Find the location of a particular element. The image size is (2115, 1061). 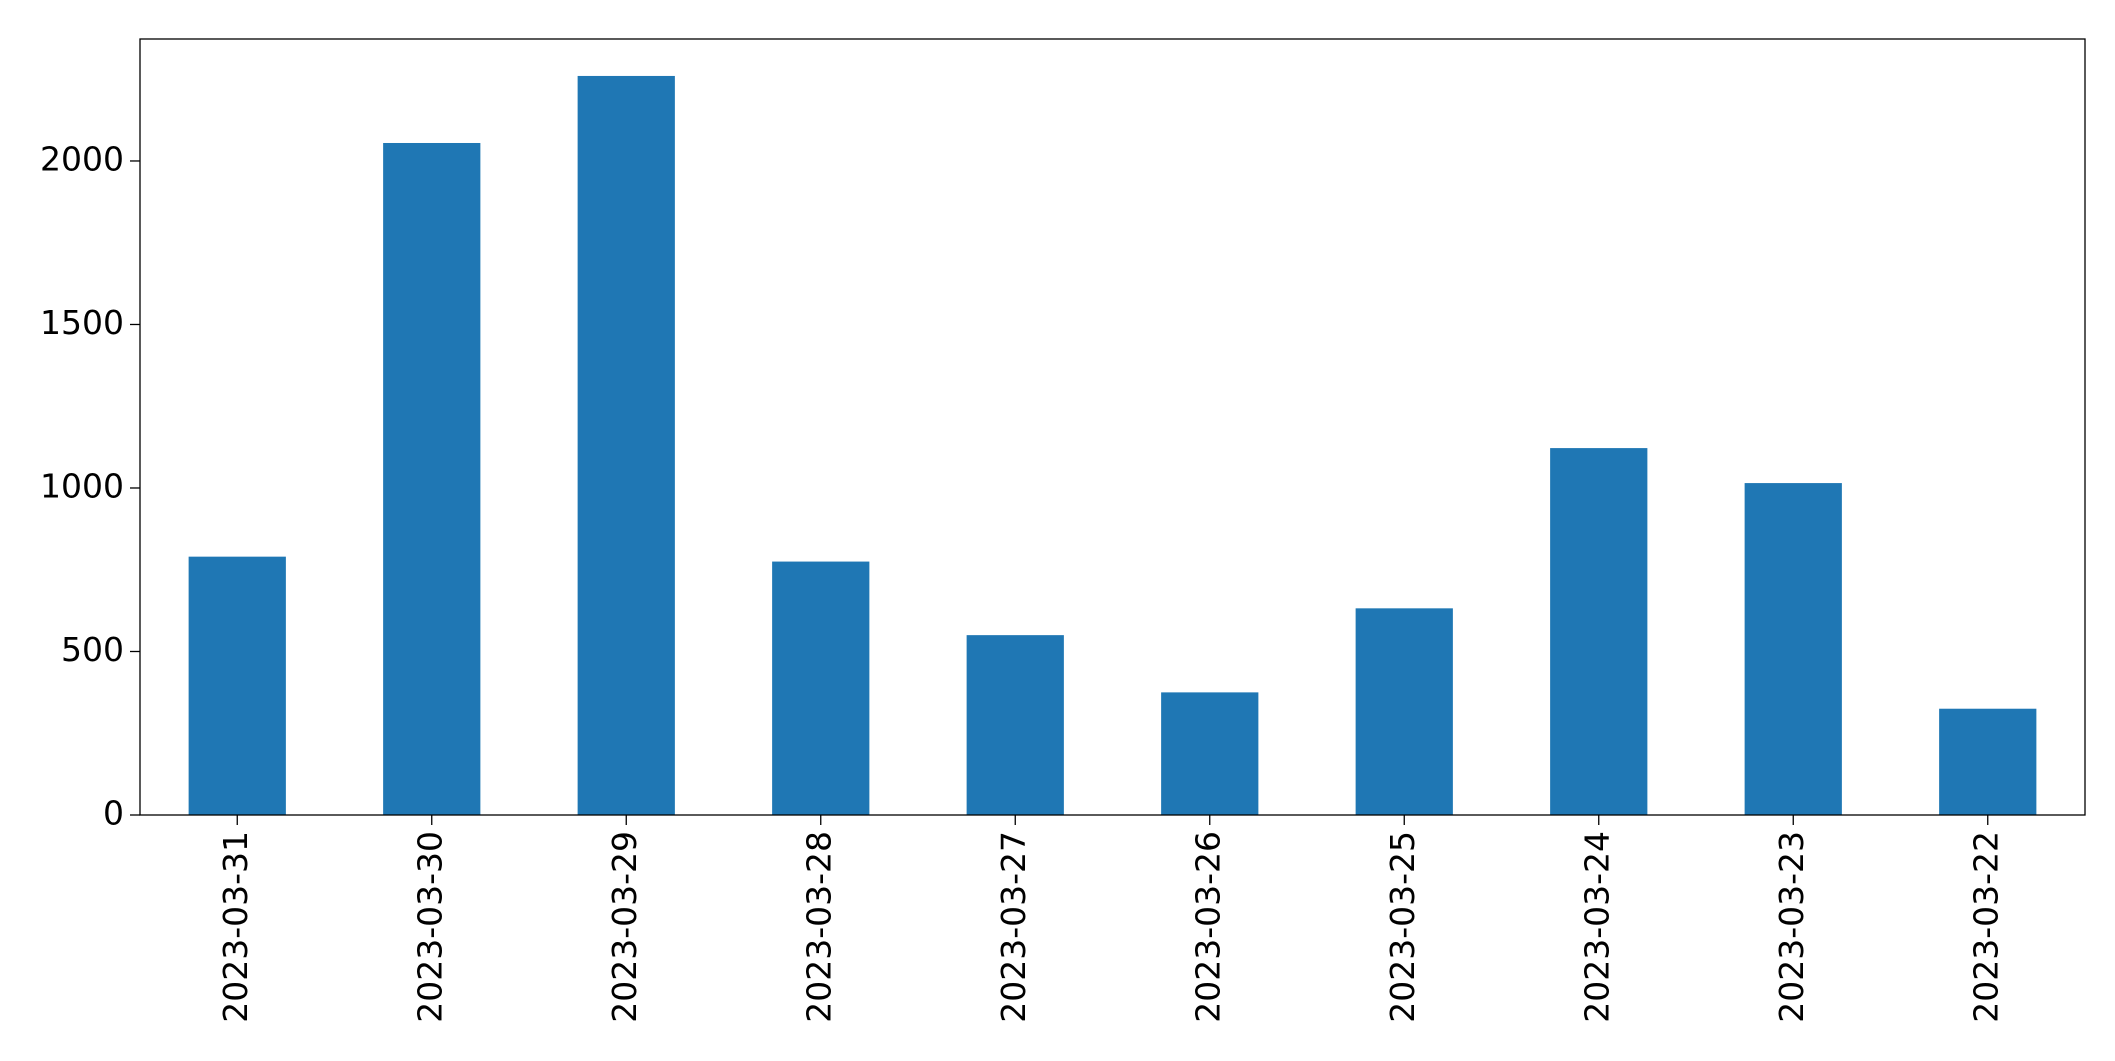

x-tick-label: 2023-03-31 is located at coordinates (235, 927).